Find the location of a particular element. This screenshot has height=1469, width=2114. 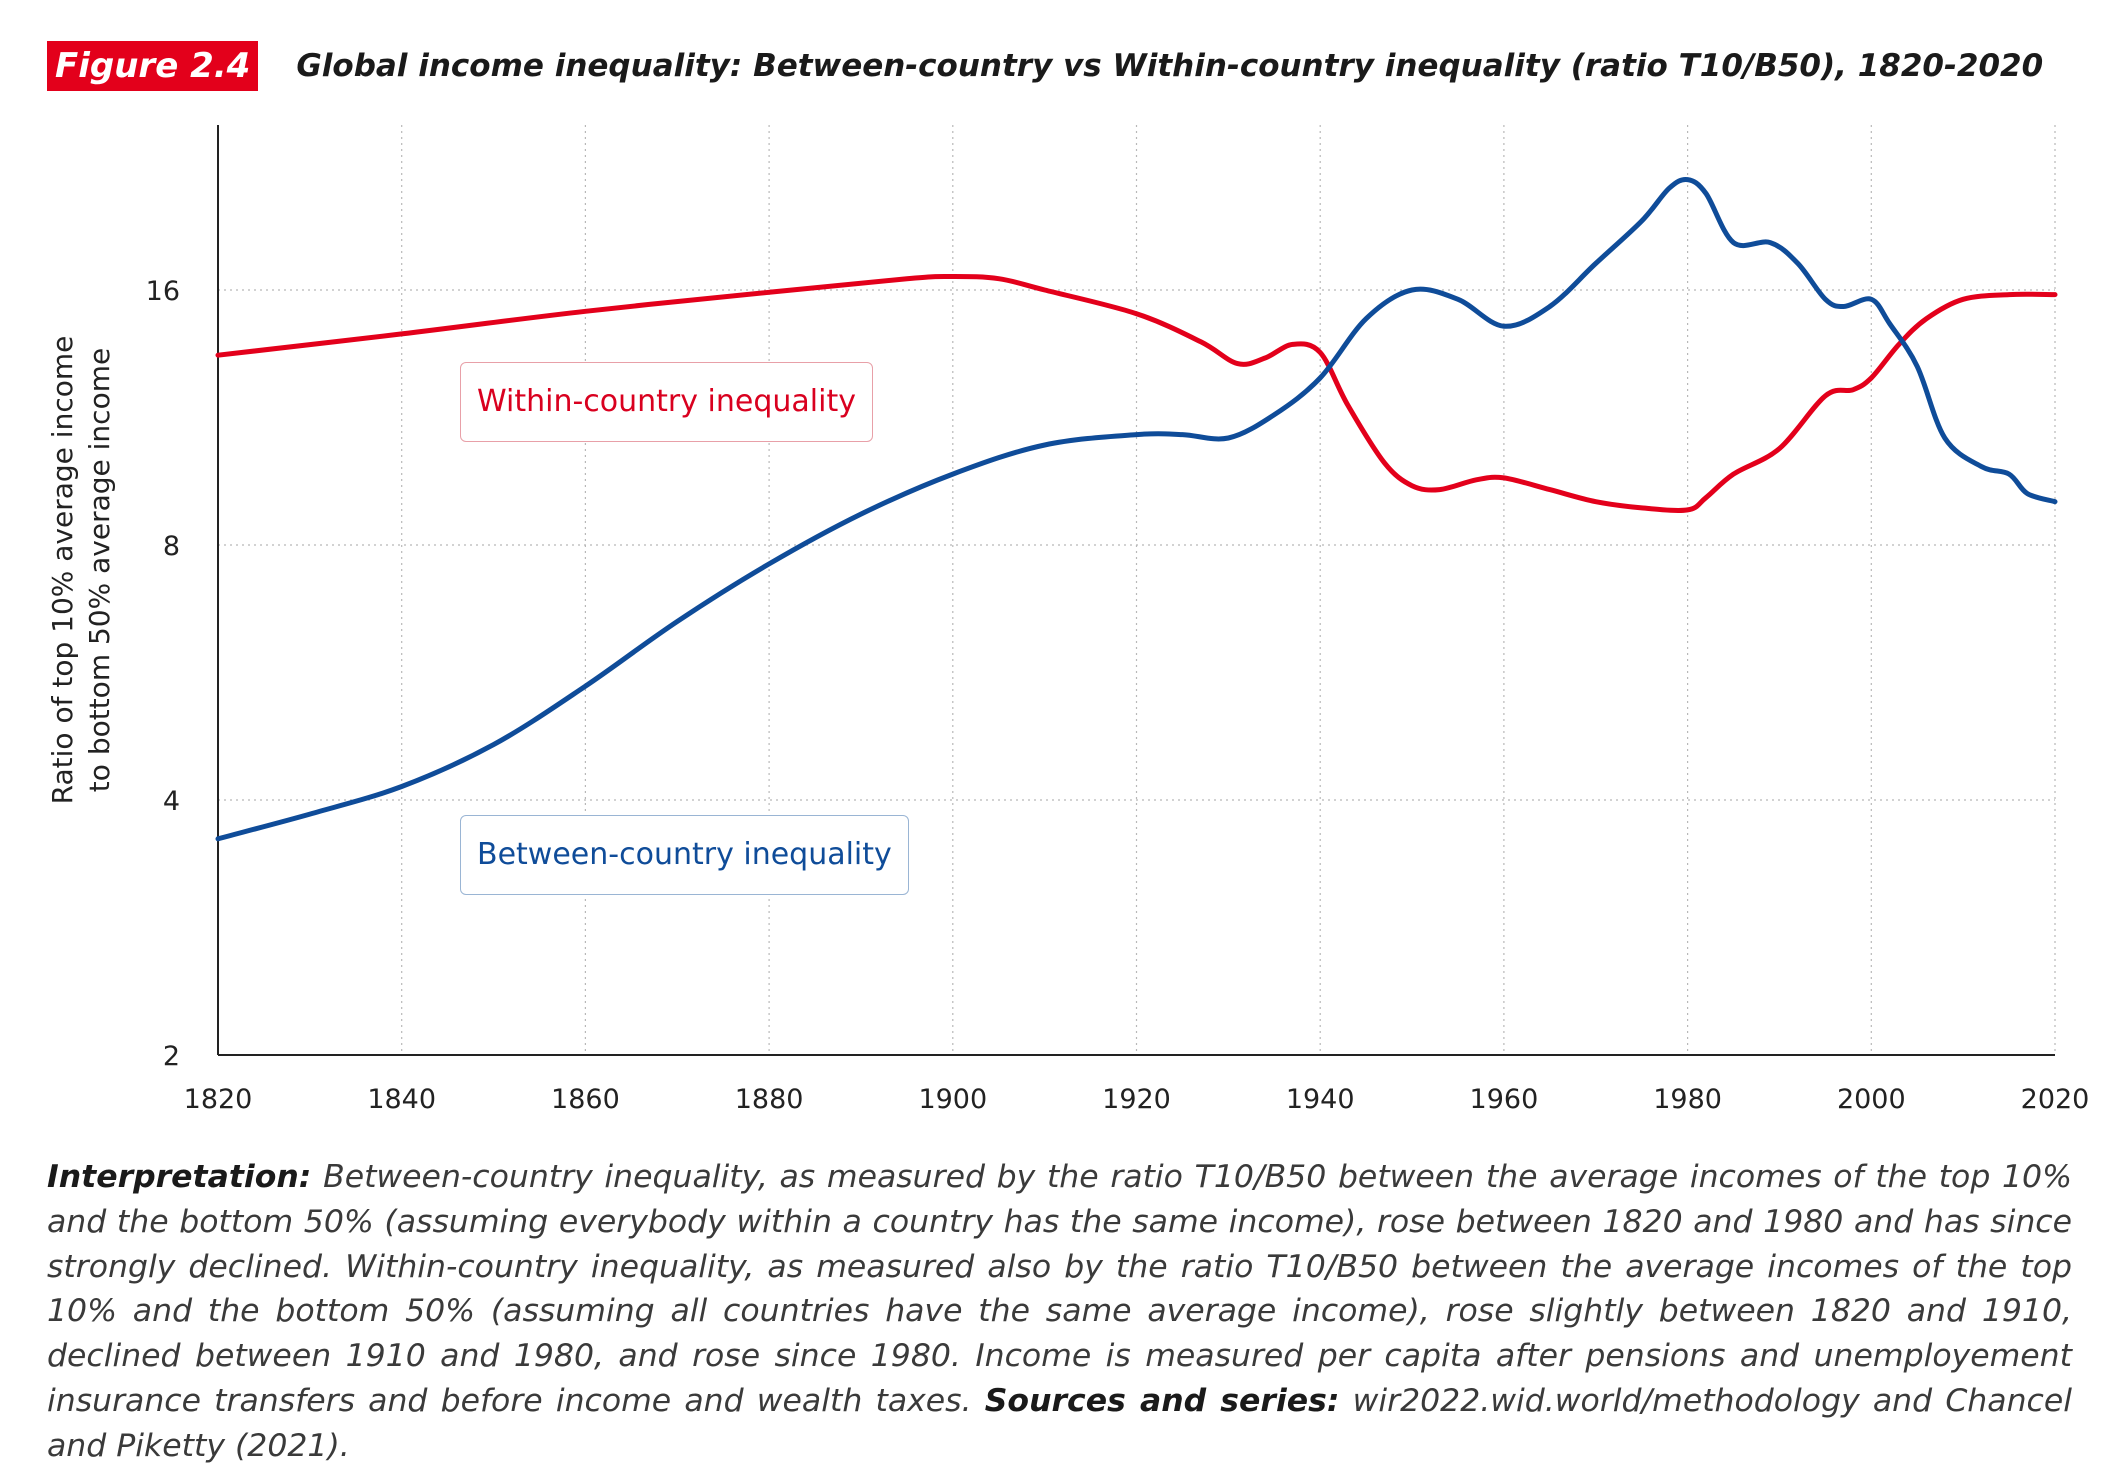

interpretation-heading: Interpretation: is located at coordinates (179, 1177).